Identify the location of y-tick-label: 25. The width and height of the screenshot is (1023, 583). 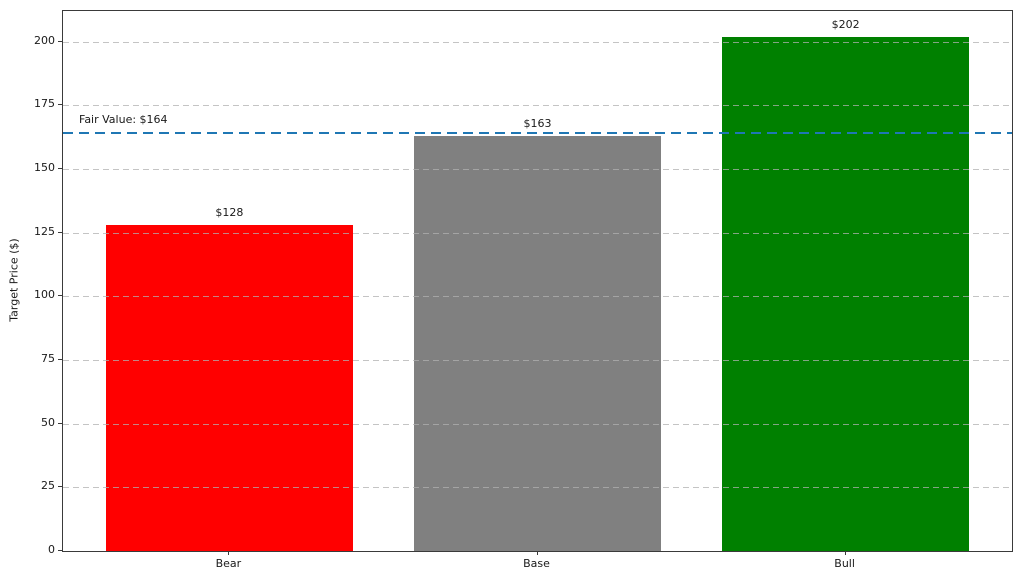
(48, 486).